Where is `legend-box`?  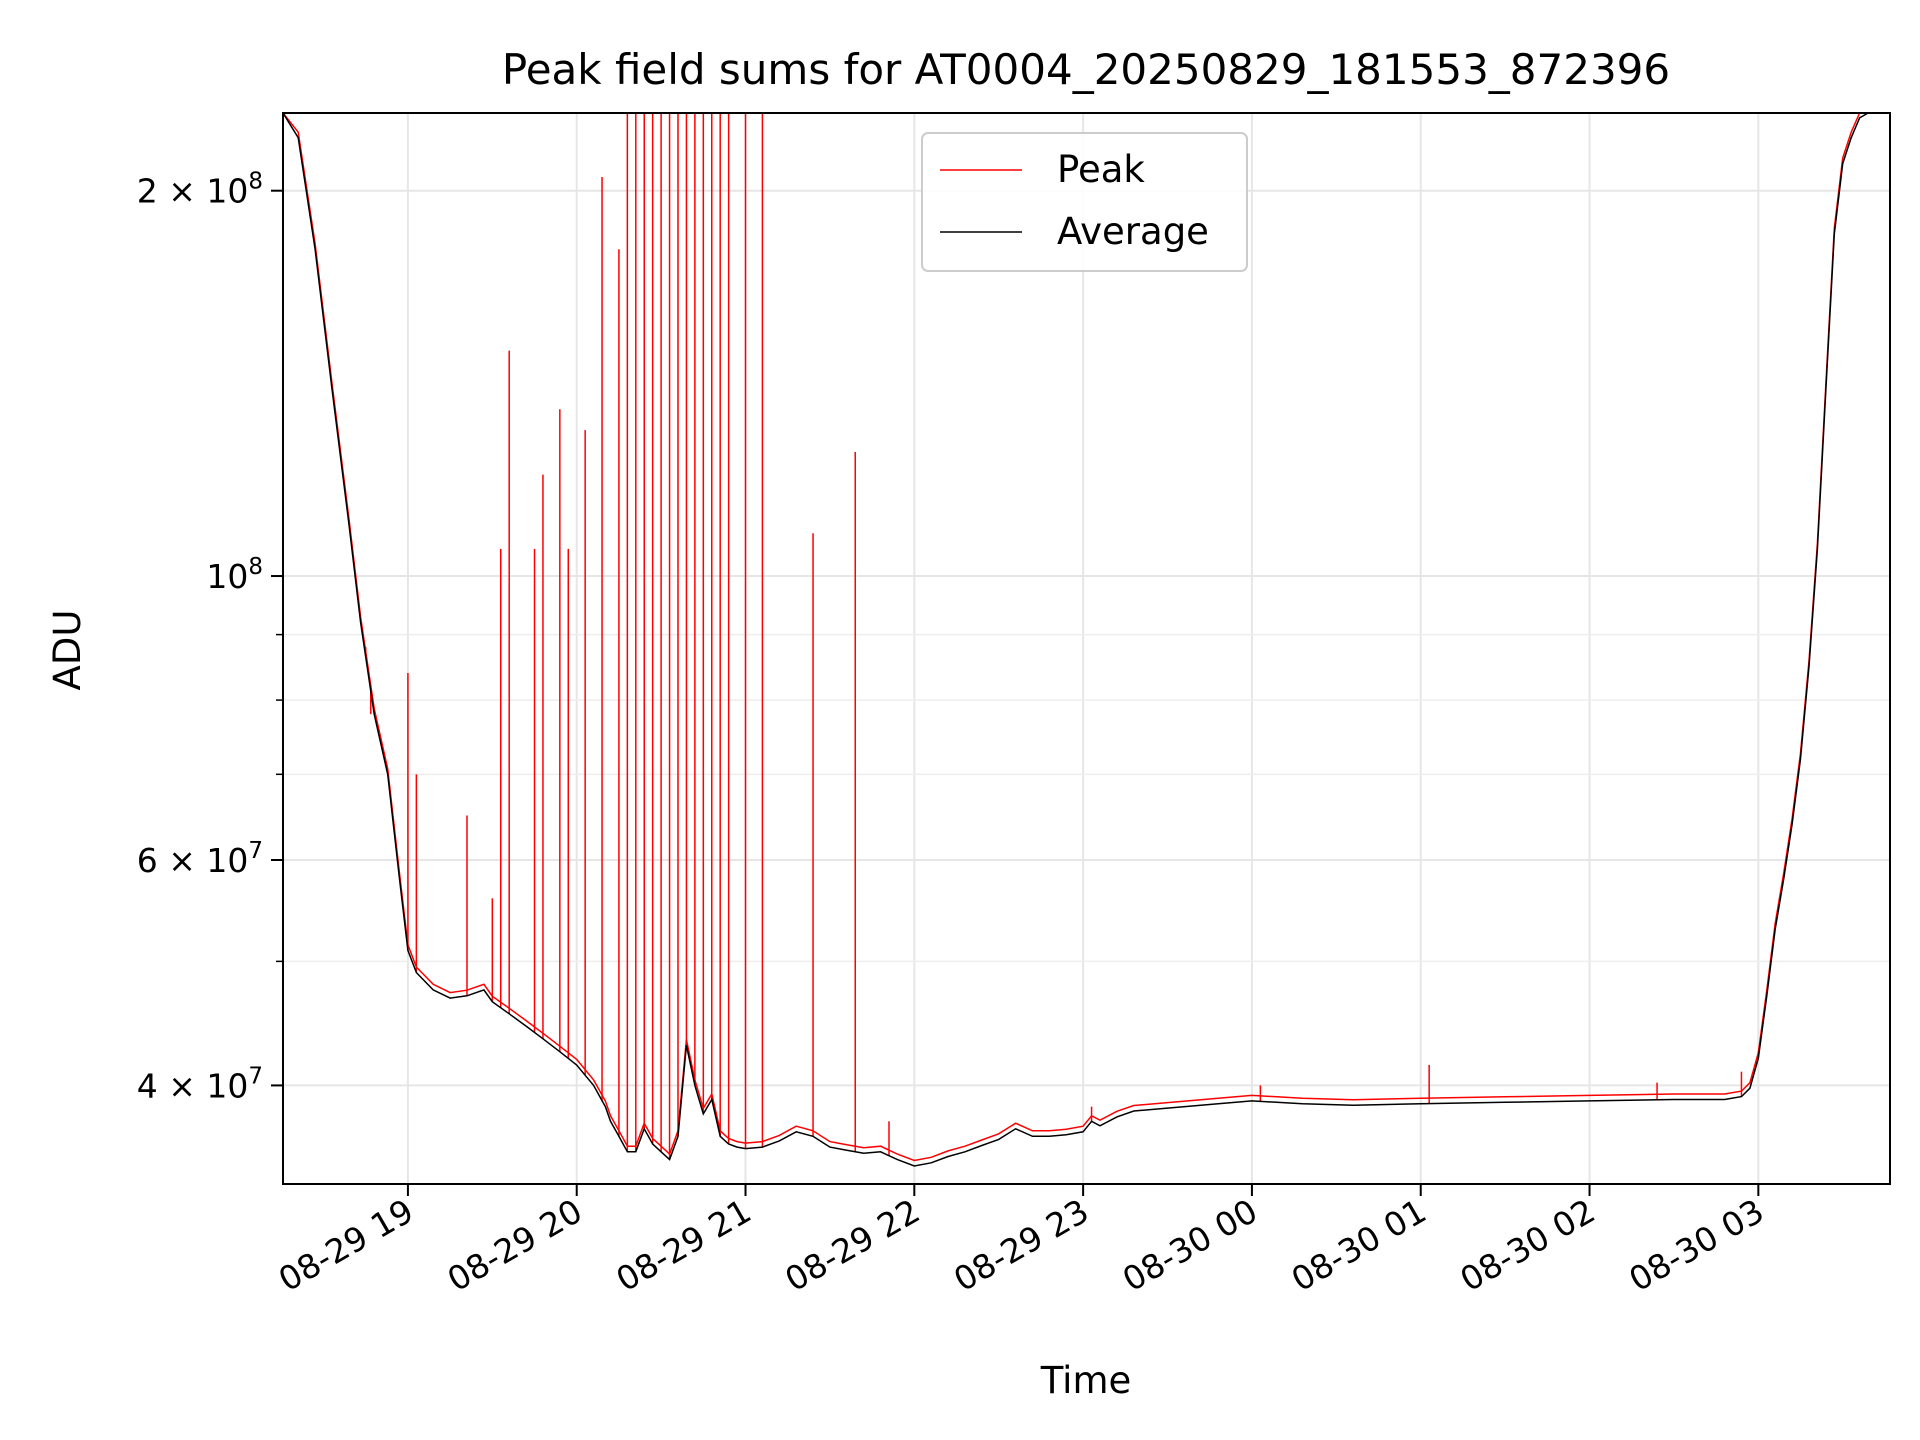 legend-box is located at coordinates (1084, 202).